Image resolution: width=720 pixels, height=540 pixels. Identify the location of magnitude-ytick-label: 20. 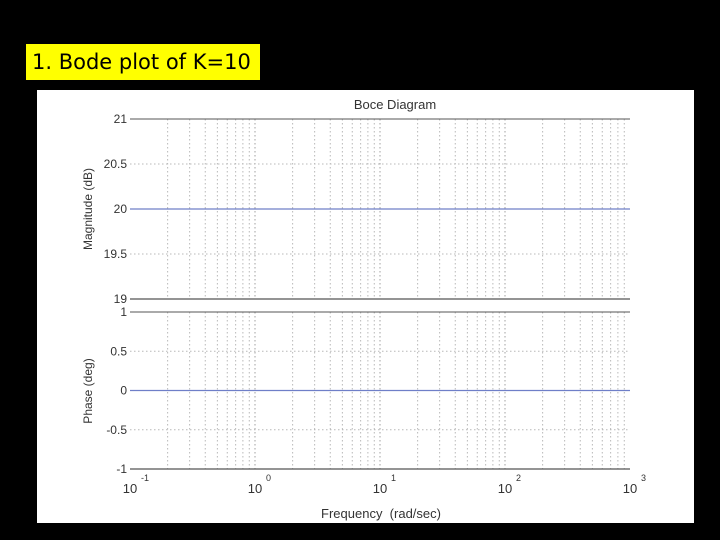
(121, 209).